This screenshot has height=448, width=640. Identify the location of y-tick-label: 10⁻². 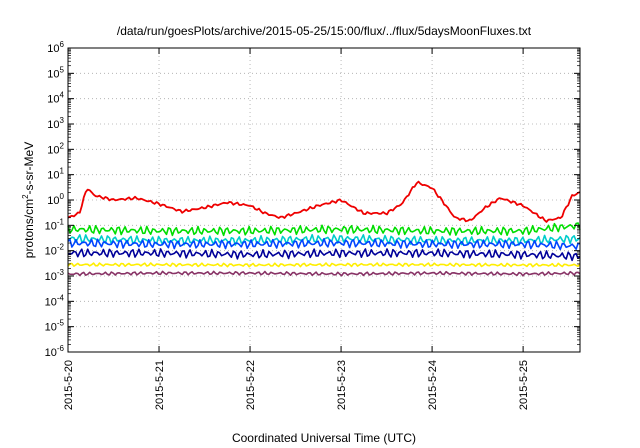
(55, 250).